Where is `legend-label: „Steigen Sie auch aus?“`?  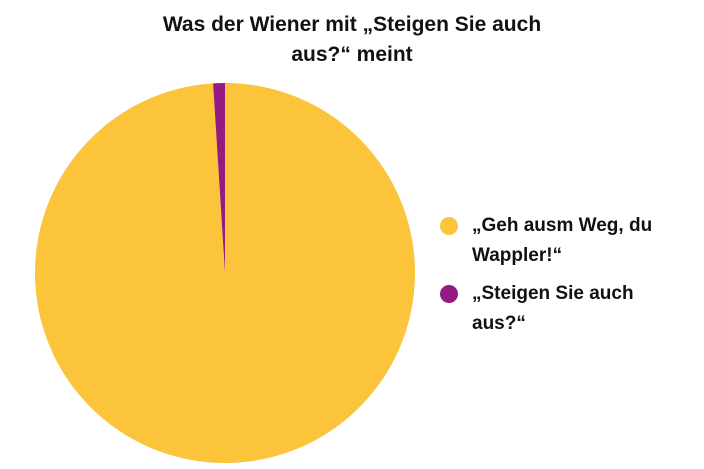
legend-label: „Steigen Sie auch aus?“ is located at coordinates (553, 308).